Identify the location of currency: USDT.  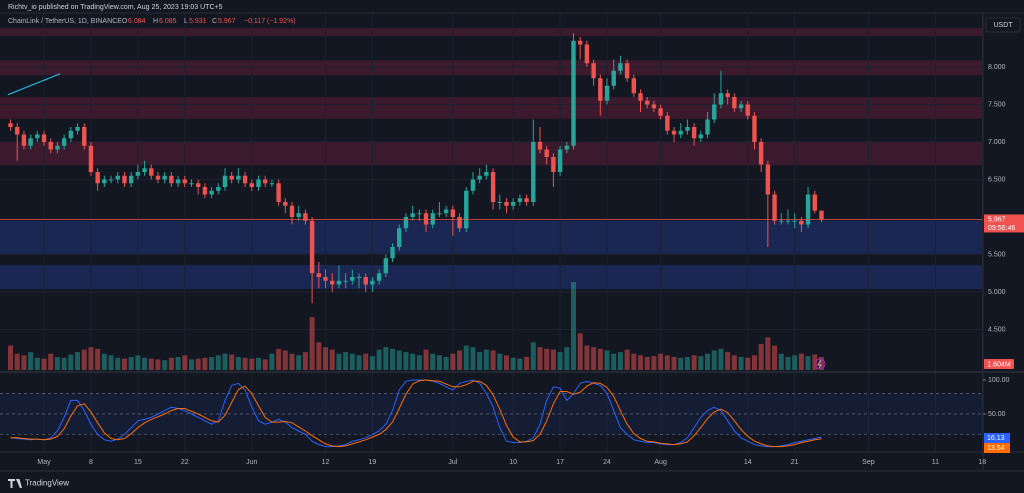
(1003, 25).